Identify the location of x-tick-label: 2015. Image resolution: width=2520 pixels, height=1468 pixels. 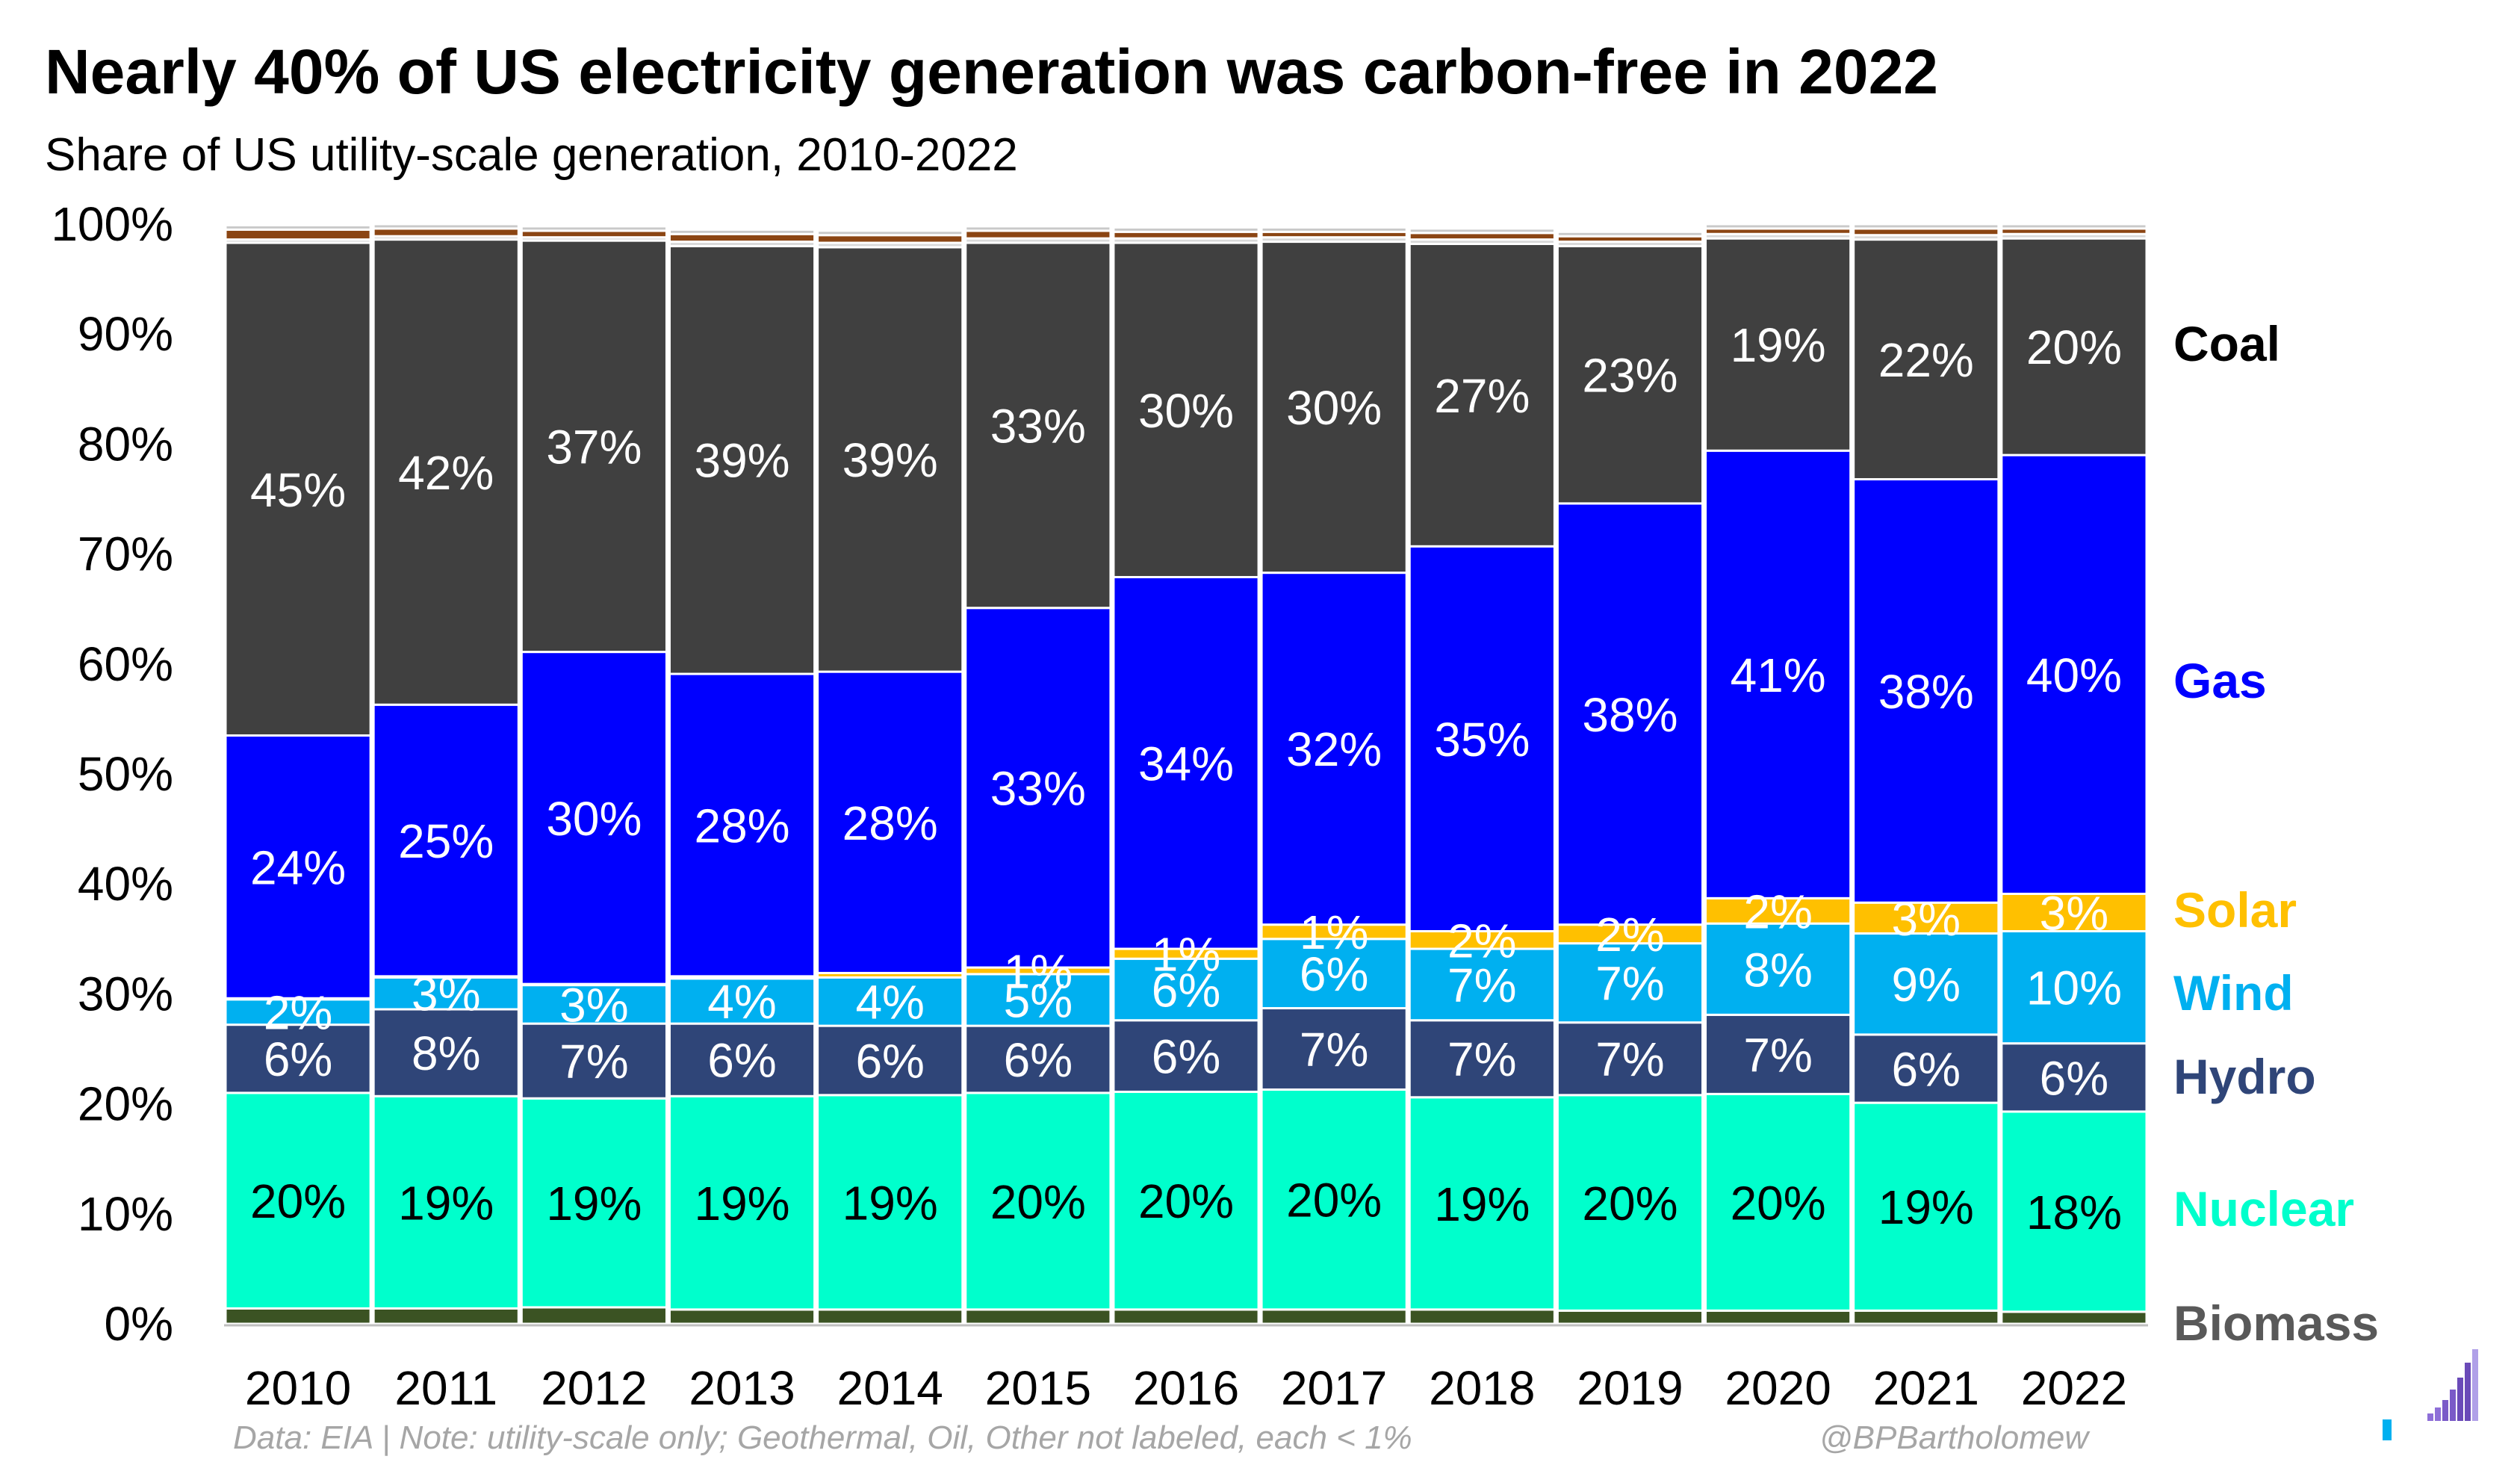
(1038, 1388).